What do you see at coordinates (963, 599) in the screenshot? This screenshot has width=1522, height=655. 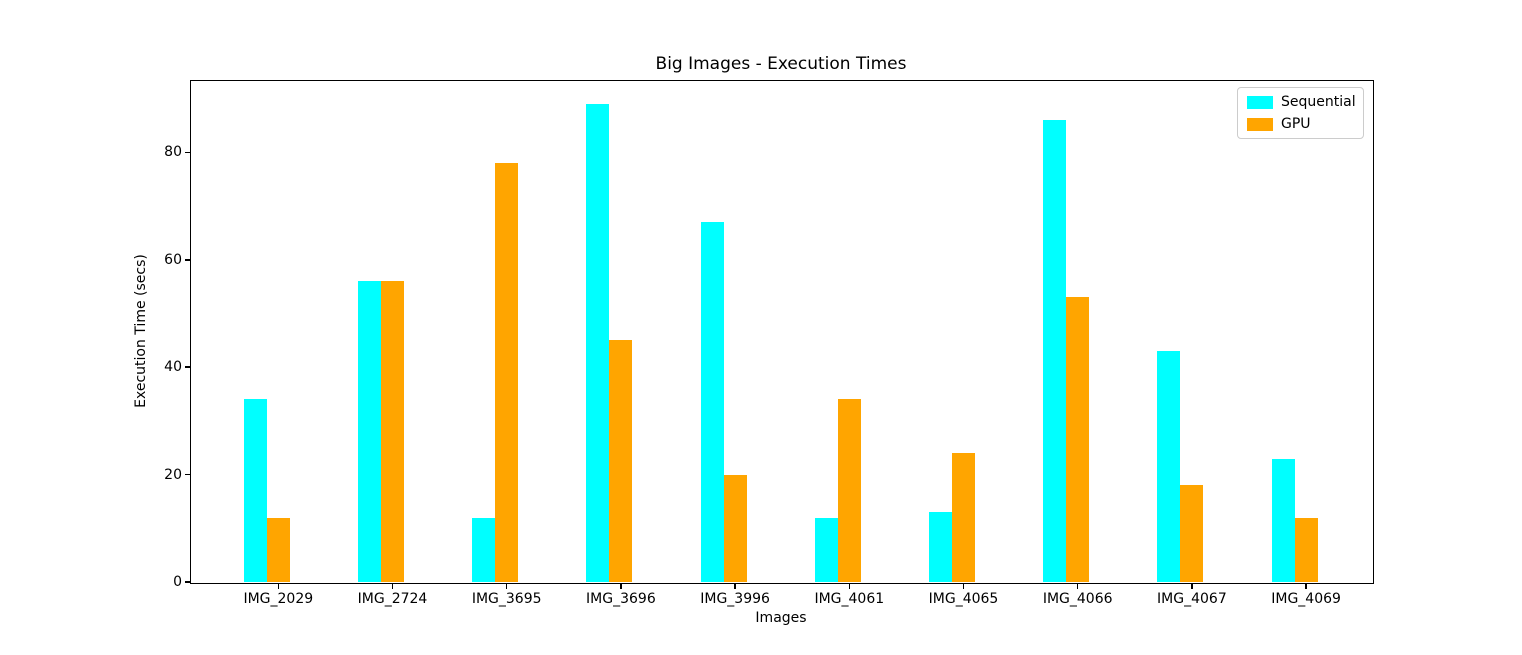 I see `x-tick-label-img_4065: IMG_4065` at bounding box center [963, 599].